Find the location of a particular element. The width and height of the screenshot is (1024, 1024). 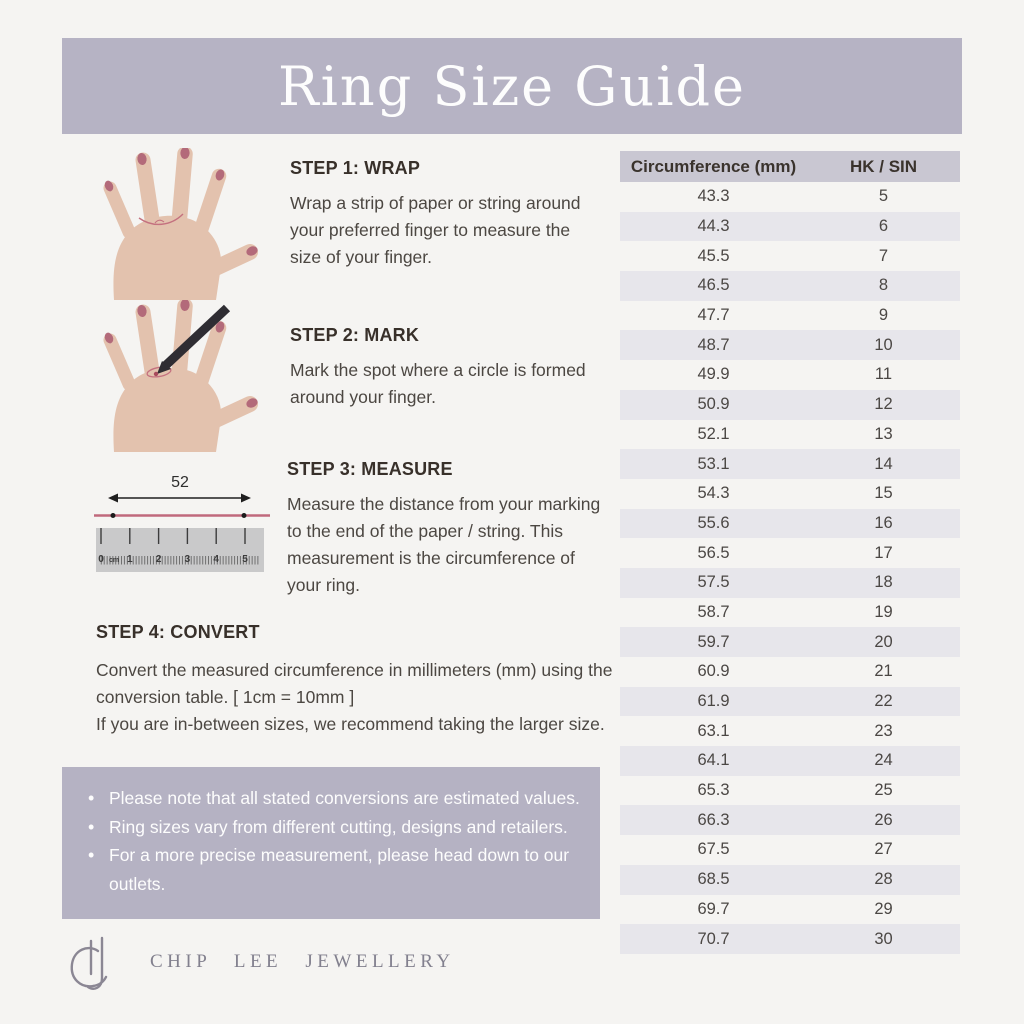

circumference-cell: 64.1 is located at coordinates (713, 760).